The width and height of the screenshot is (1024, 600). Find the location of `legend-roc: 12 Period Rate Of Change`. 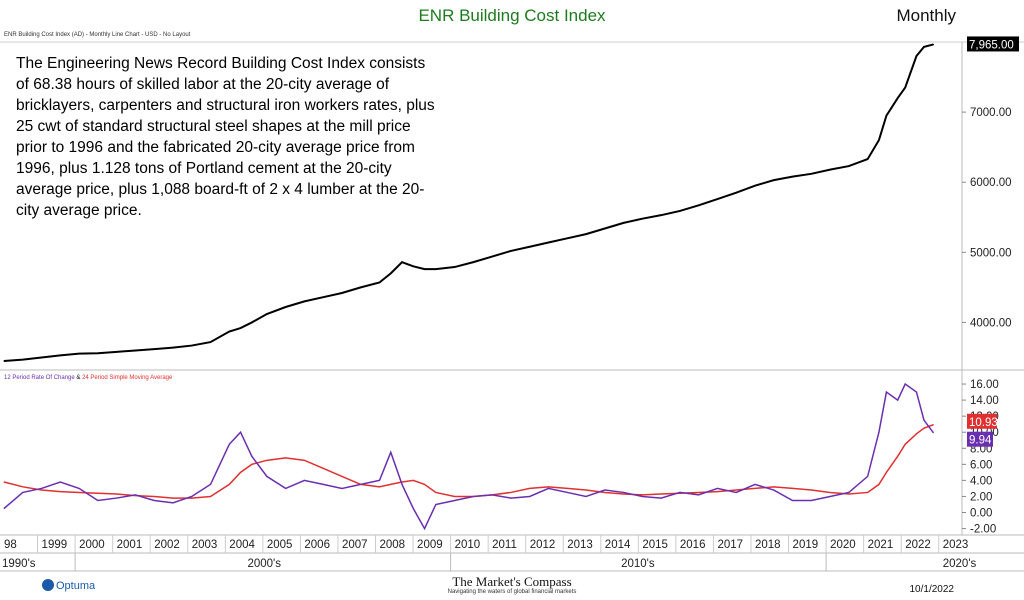

legend-roc: 12 Period Rate Of Change is located at coordinates (39, 378).